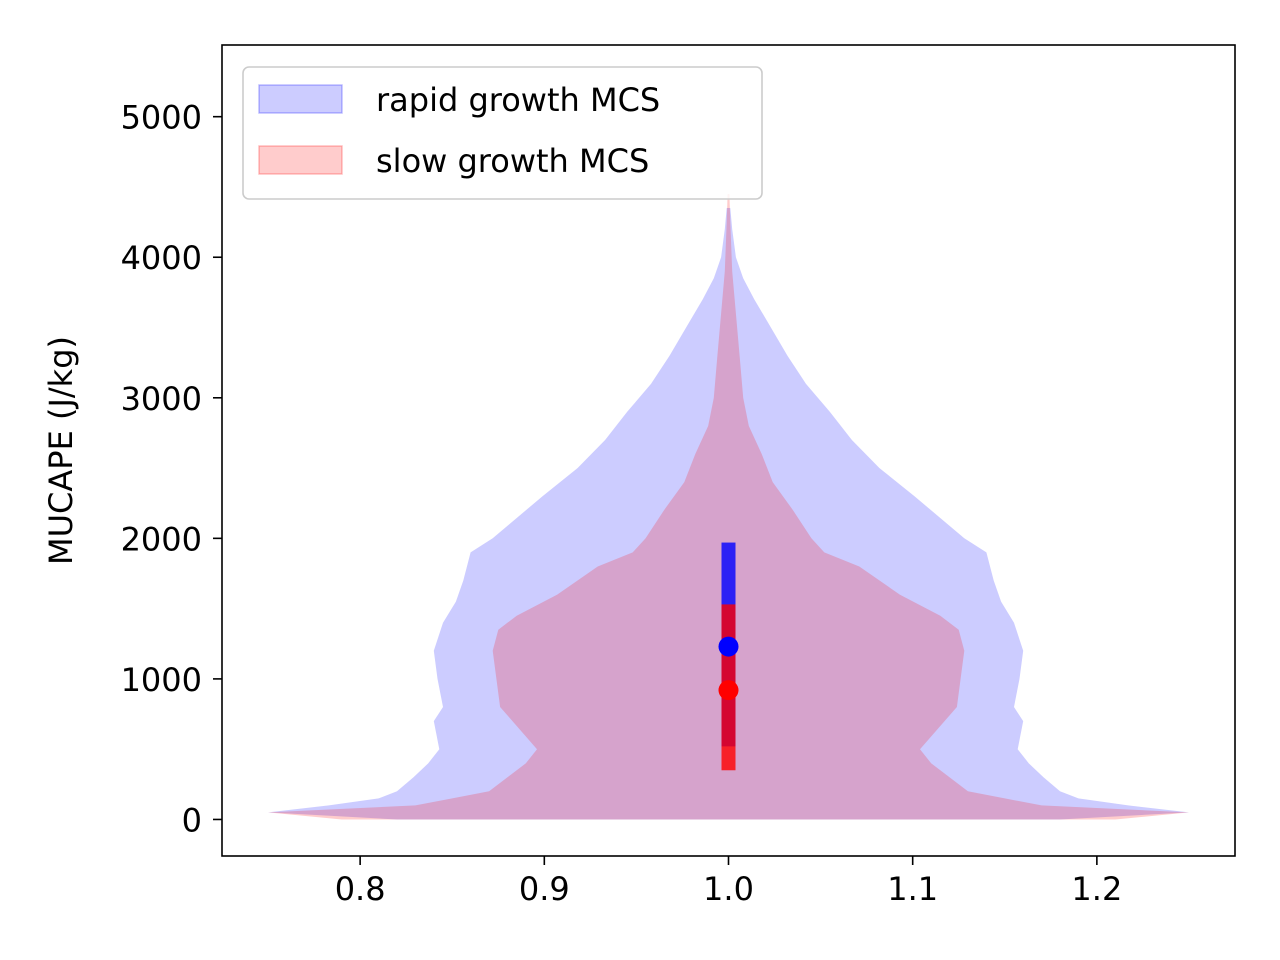 The width and height of the screenshot is (1280, 960). What do you see at coordinates (1096, 889) in the screenshot?
I see `x-tick-label: 1.2` at bounding box center [1096, 889].